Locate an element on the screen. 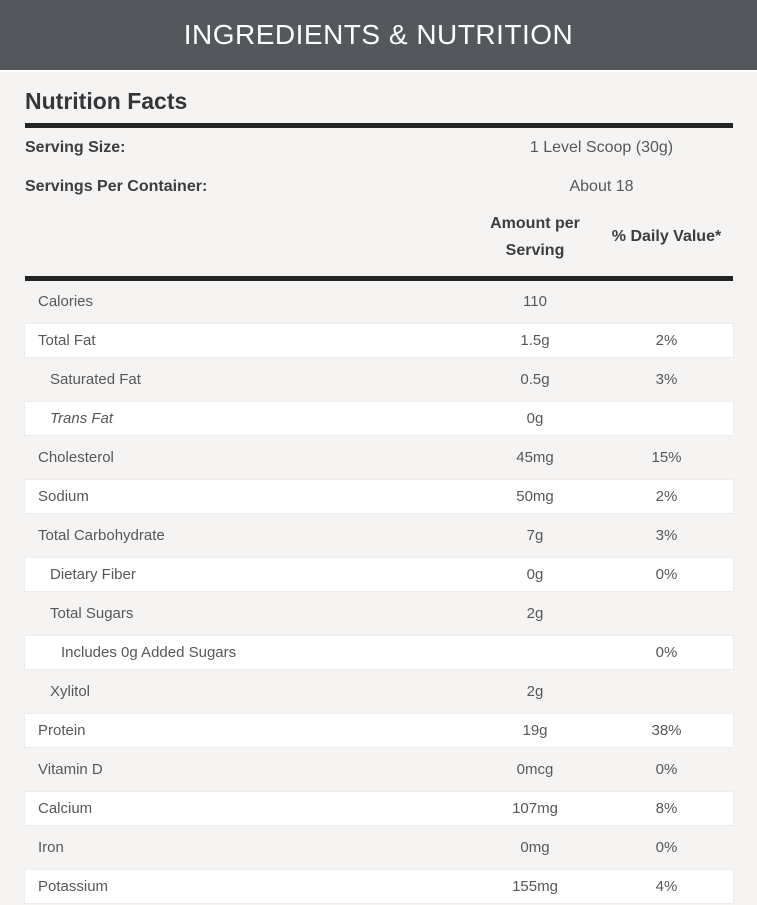  nutrient-label: Total Carbohydrate is located at coordinates (101, 535).